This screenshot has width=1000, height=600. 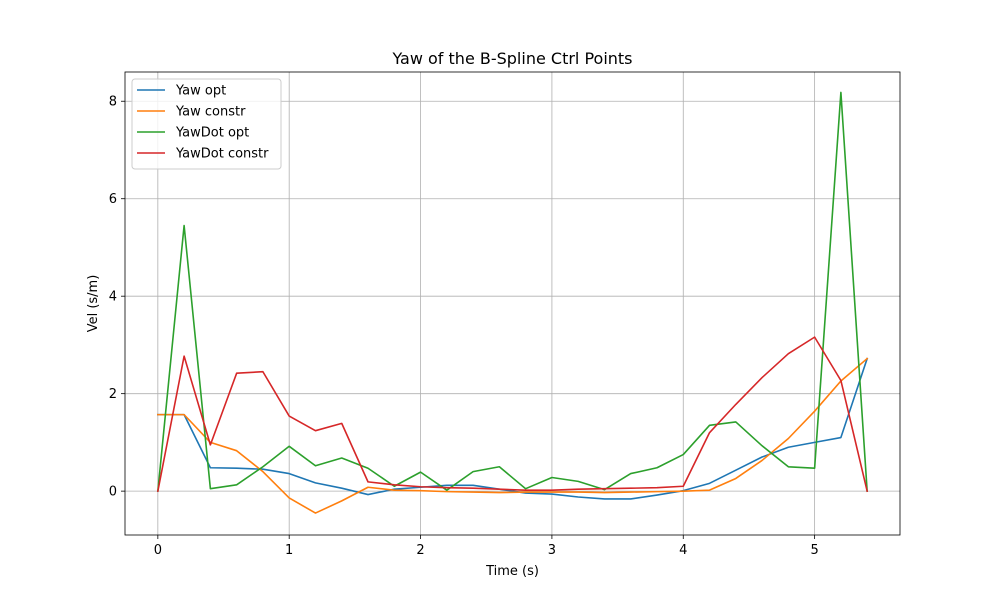 What do you see at coordinates (113, 199) in the screenshot?
I see `y-tick-label: 6` at bounding box center [113, 199].